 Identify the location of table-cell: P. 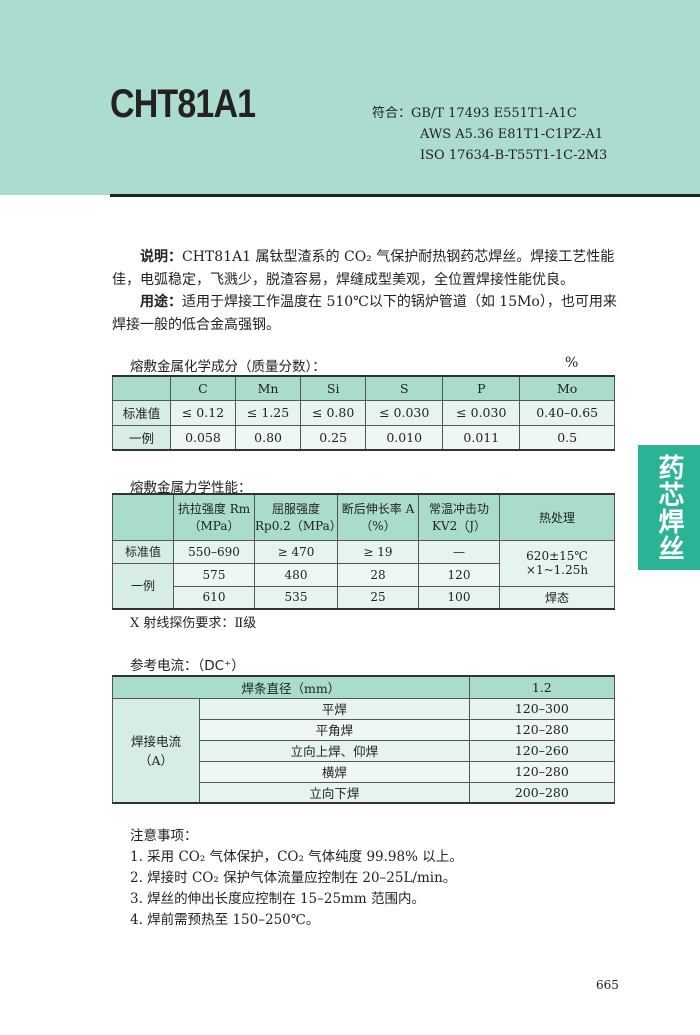
(481, 388).